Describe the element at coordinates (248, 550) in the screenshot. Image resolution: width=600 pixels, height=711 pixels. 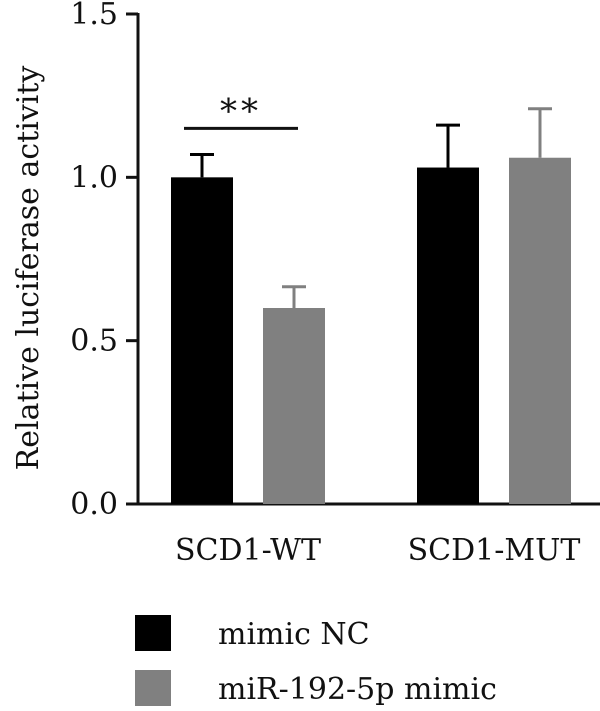
I see `x-category-label: SCD1-WT` at that location.